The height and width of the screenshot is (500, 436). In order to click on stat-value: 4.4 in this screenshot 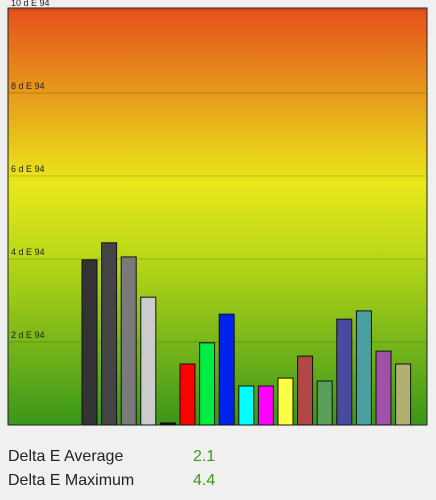, I will do `click(204, 480)`.